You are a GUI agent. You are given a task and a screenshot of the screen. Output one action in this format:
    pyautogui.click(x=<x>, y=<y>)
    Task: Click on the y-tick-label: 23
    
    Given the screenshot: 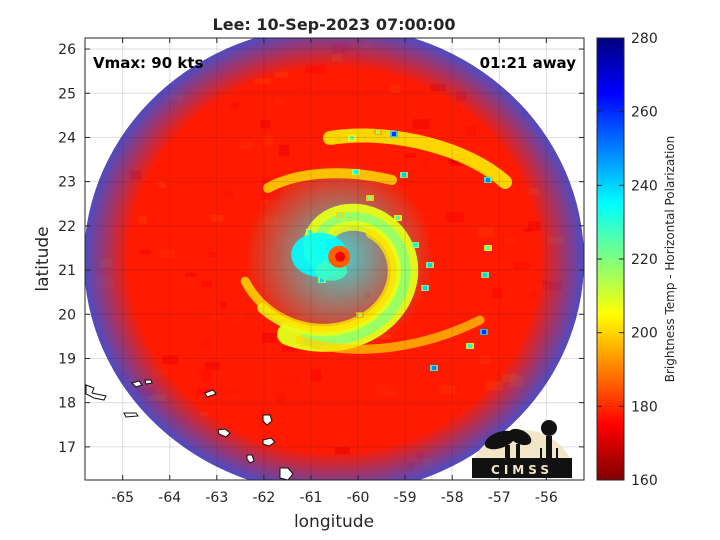 What is the action you would take?
    pyautogui.click(x=67, y=183)
    